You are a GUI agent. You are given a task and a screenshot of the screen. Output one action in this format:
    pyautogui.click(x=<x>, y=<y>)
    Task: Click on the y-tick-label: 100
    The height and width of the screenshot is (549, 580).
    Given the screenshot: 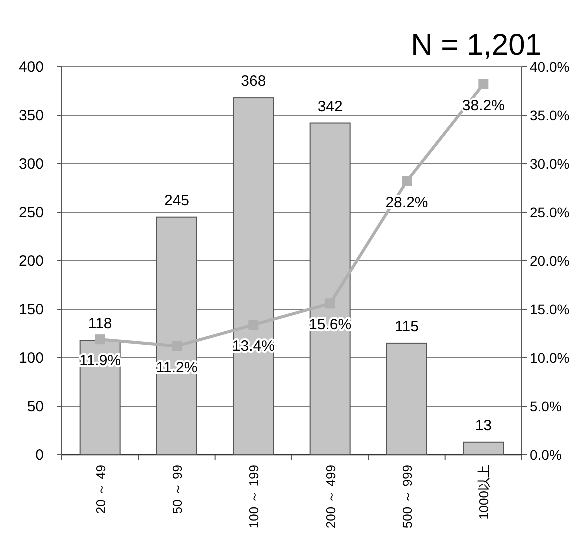 What is the action you would take?
    pyautogui.click(x=31, y=358)
    